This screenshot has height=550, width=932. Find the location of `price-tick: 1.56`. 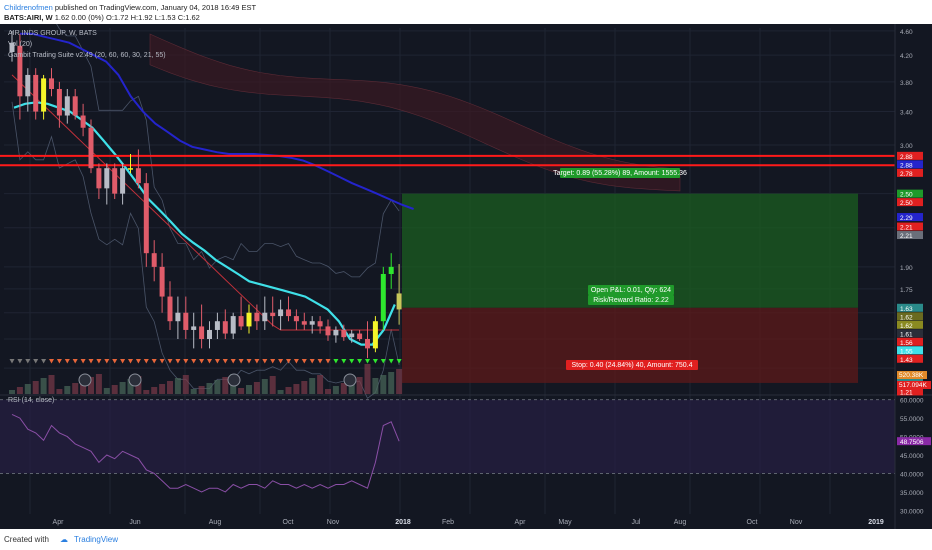

price-tick: 1.56 is located at coordinates (906, 343).